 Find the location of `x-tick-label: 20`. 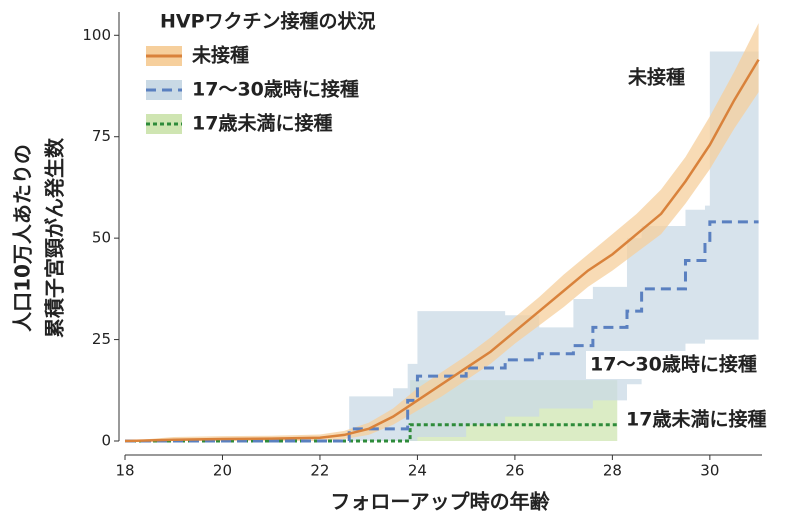

x-tick-label: 20 is located at coordinates (222, 471).